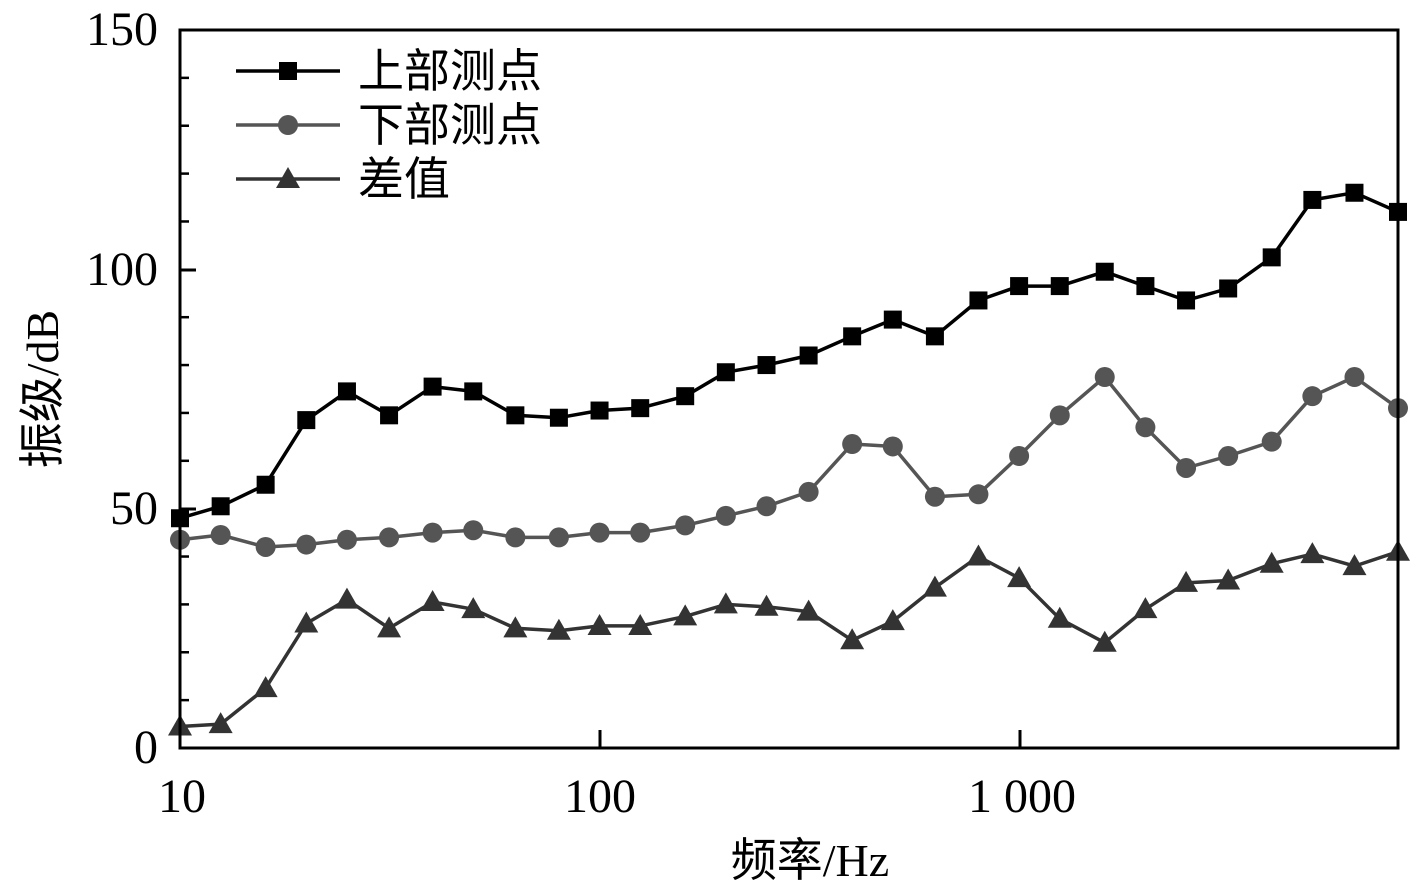  I want to click on legend-item-1: 上部测点, so click(389, 71).